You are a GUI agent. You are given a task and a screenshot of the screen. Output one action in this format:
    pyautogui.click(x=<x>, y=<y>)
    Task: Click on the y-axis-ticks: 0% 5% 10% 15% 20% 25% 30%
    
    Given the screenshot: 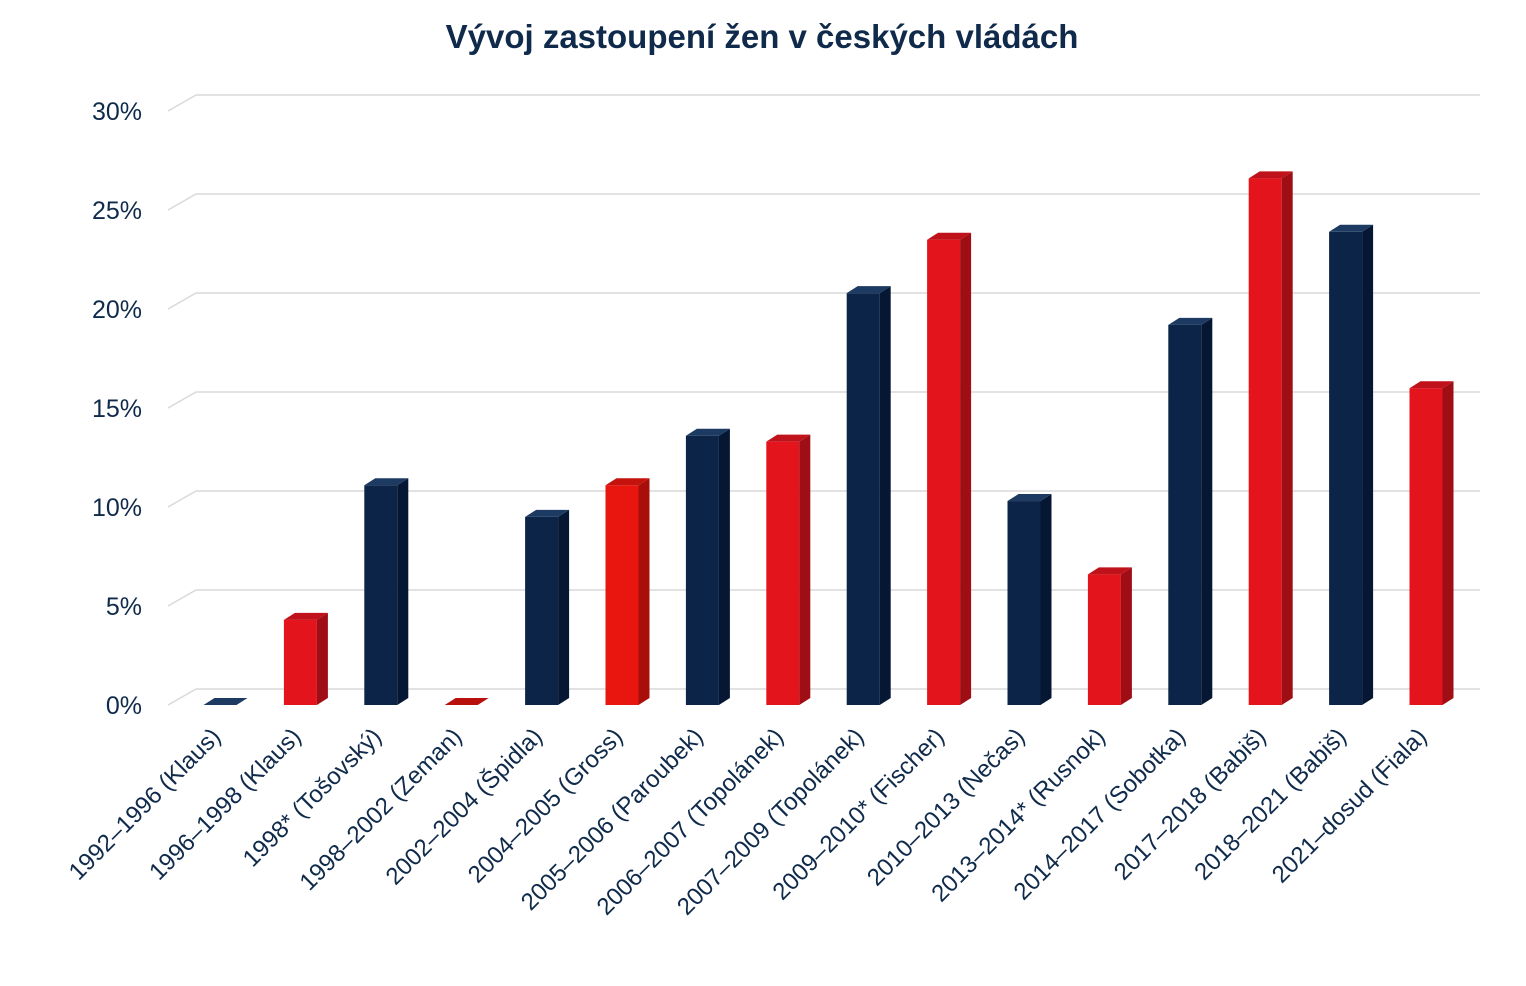 What is the action you would take?
    pyautogui.click(x=117, y=409)
    